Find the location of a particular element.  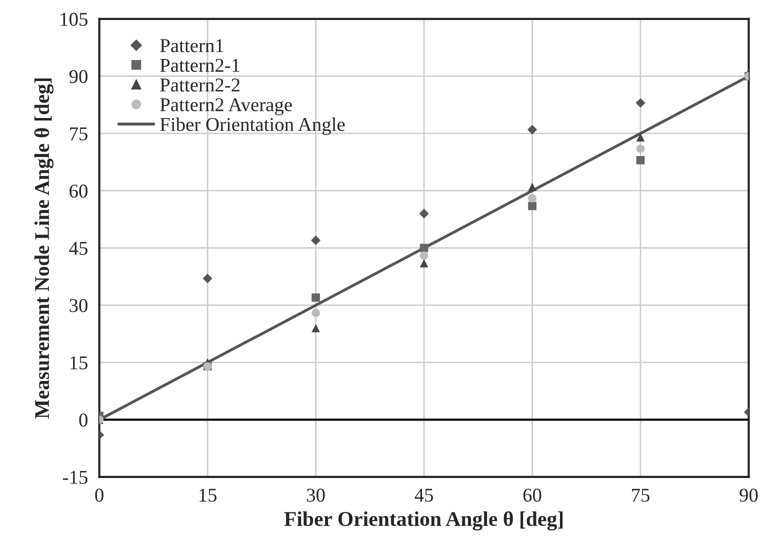

y-tick-label: 105 is located at coordinates (74, 19).